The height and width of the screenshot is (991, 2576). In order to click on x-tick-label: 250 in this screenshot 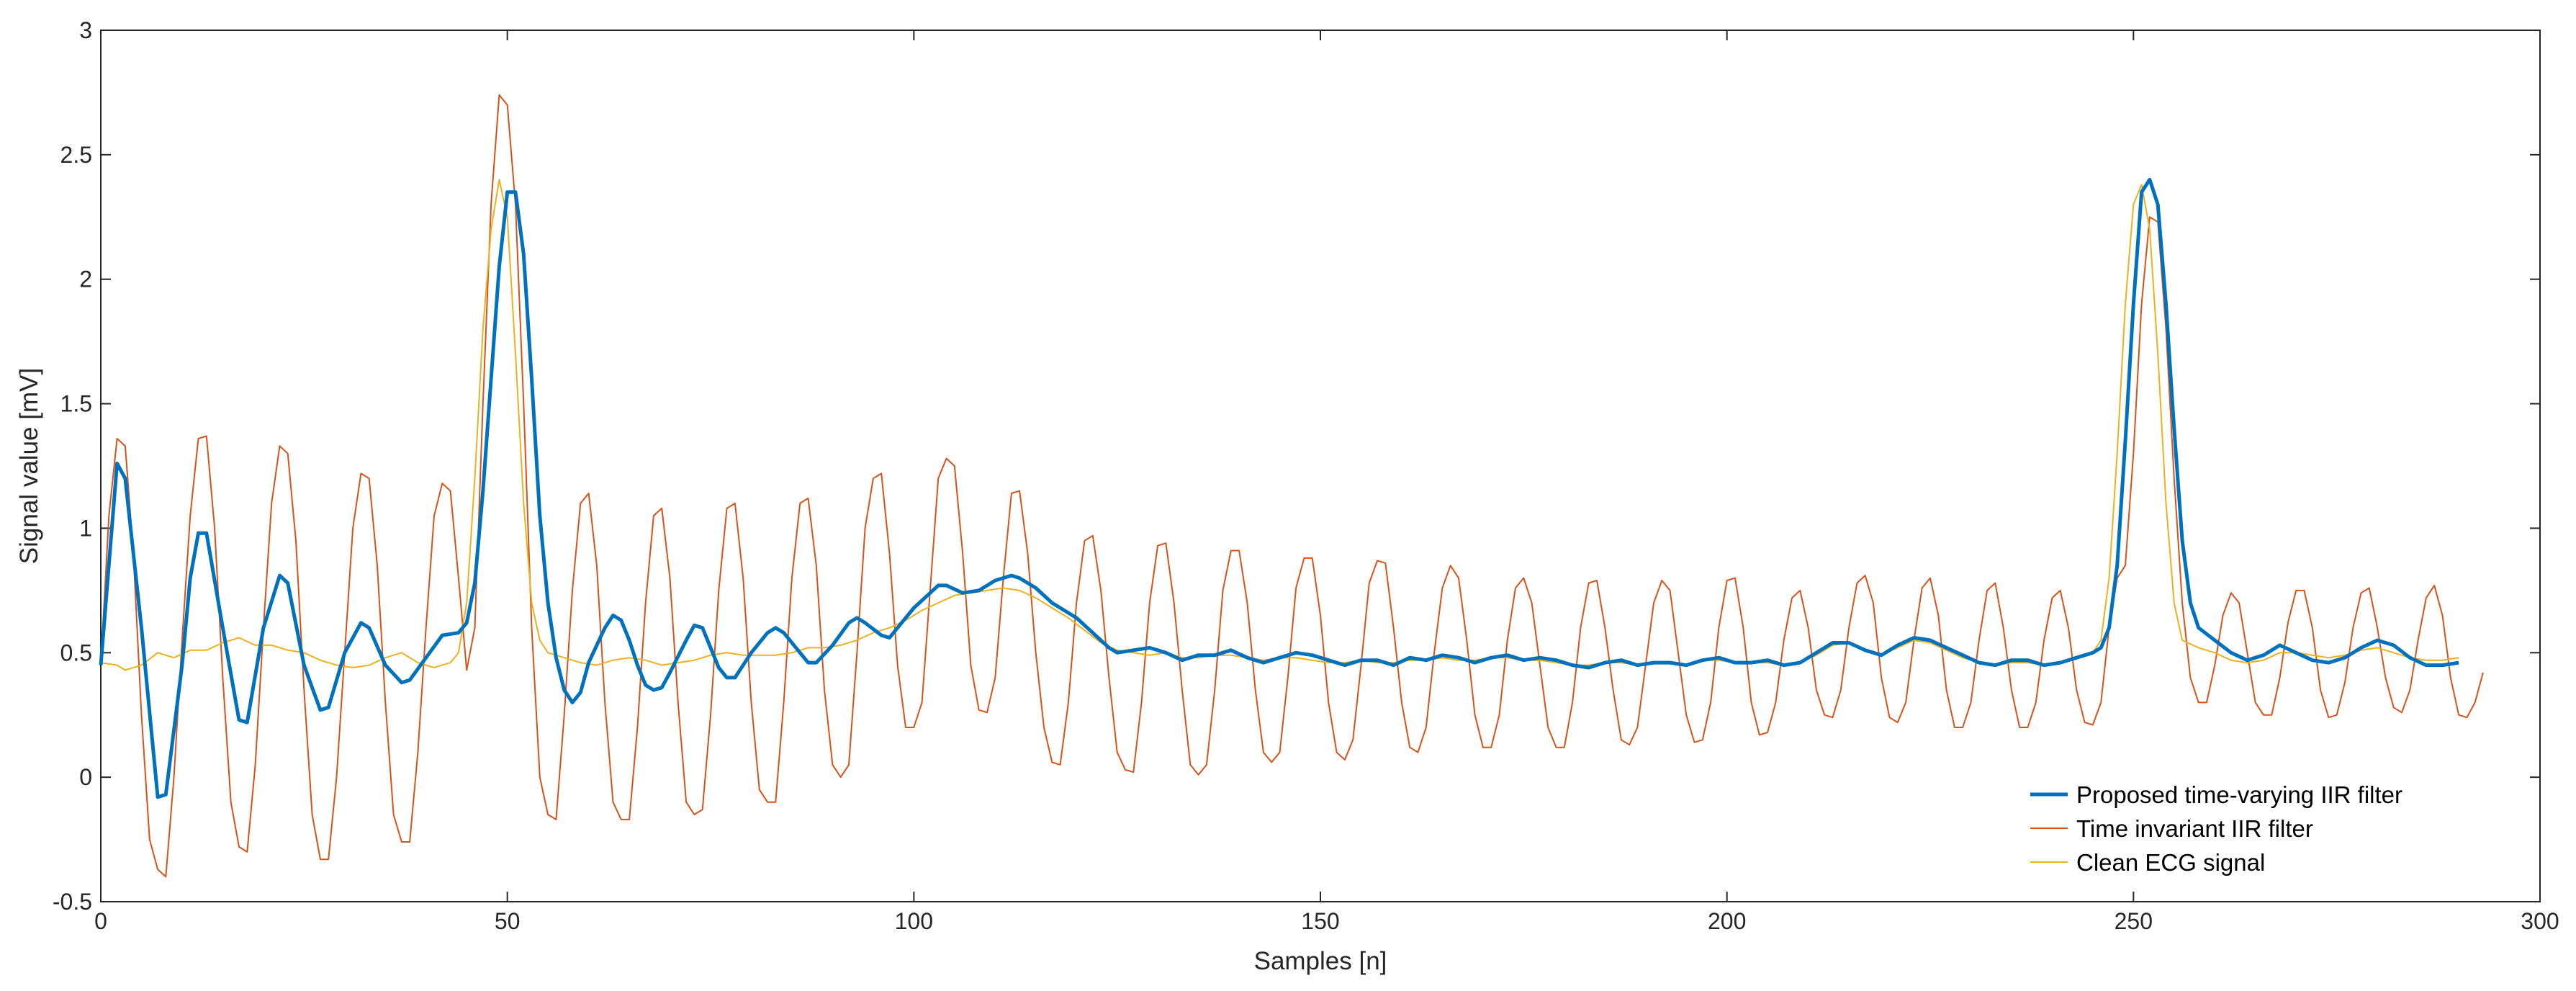, I will do `click(2134, 921)`.